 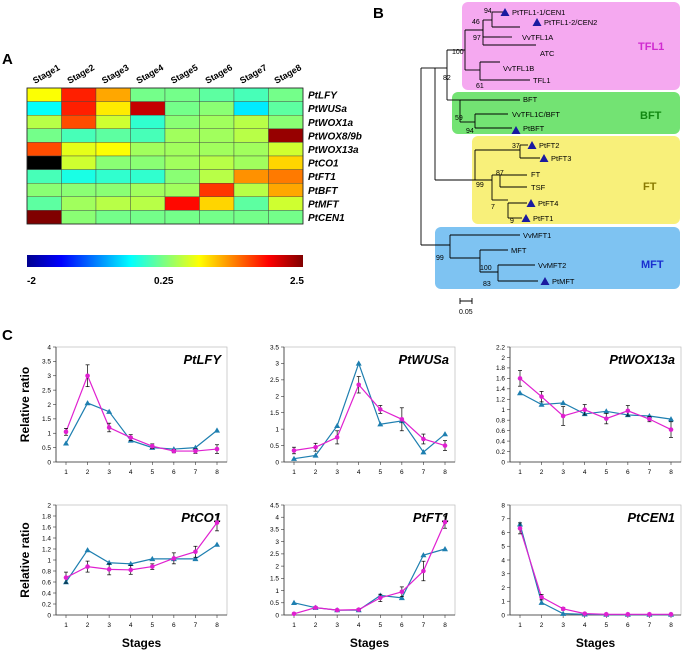 I want to click on y-tick-label: 1.5, so click(x=274, y=413).